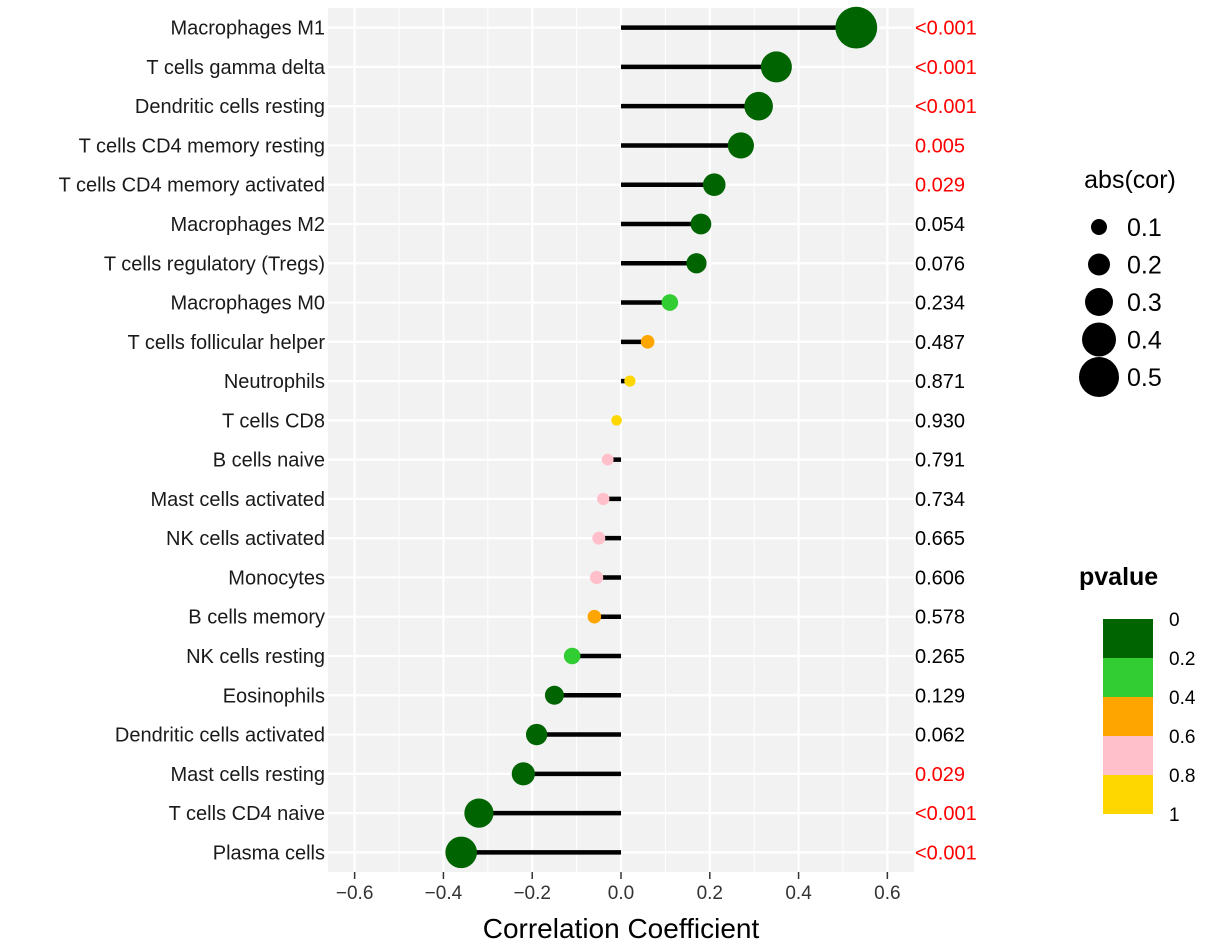 This screenshot has height=945, width=1208. Describe the element at coordinates (940, 421) in the screenshot. I see `pvalue-label-10: 0.930` at that location.